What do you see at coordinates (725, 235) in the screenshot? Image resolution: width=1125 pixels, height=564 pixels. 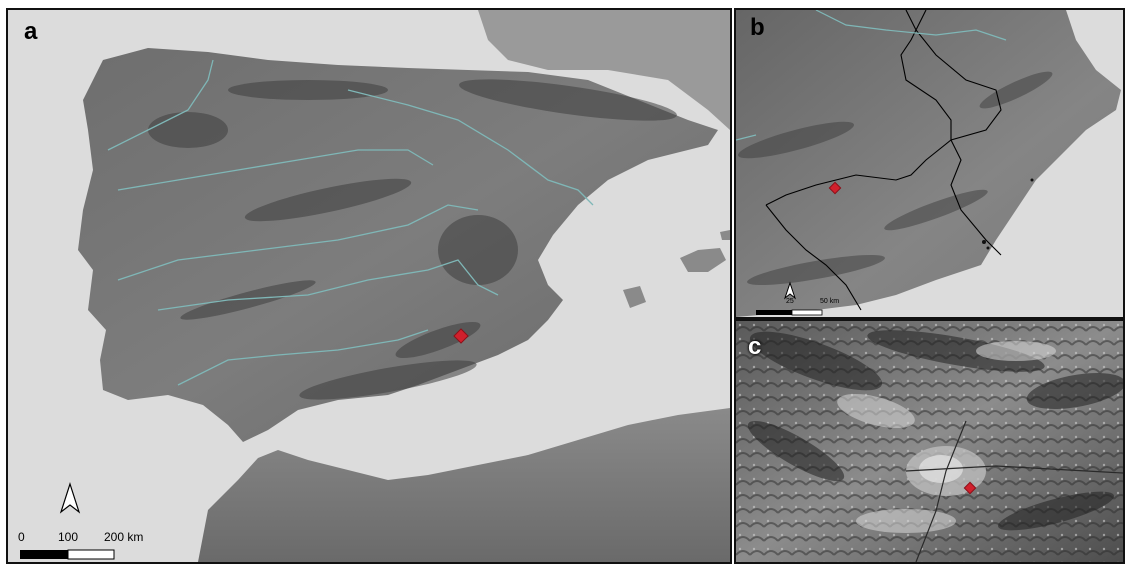 I see `menorca` at bounding box center [725, 235].